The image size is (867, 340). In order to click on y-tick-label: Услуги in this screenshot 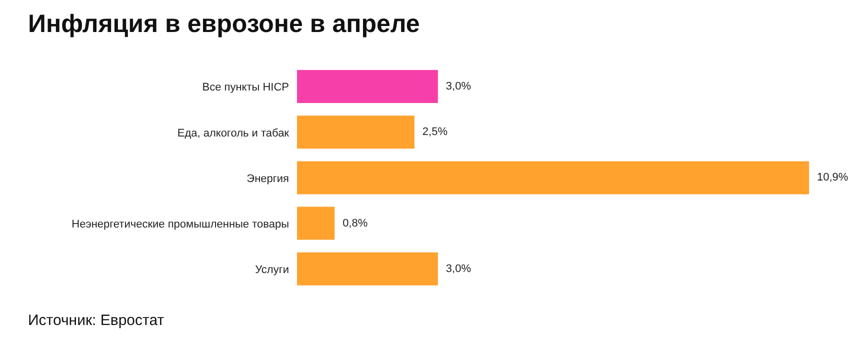, I will do `click(272, 270)`.